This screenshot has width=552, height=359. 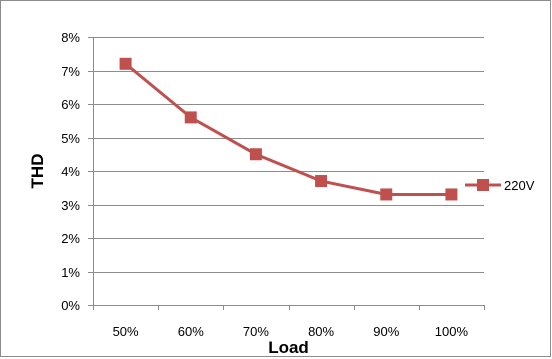 I want to click on x-tick-label: 60%, so click(x=191, y=331).